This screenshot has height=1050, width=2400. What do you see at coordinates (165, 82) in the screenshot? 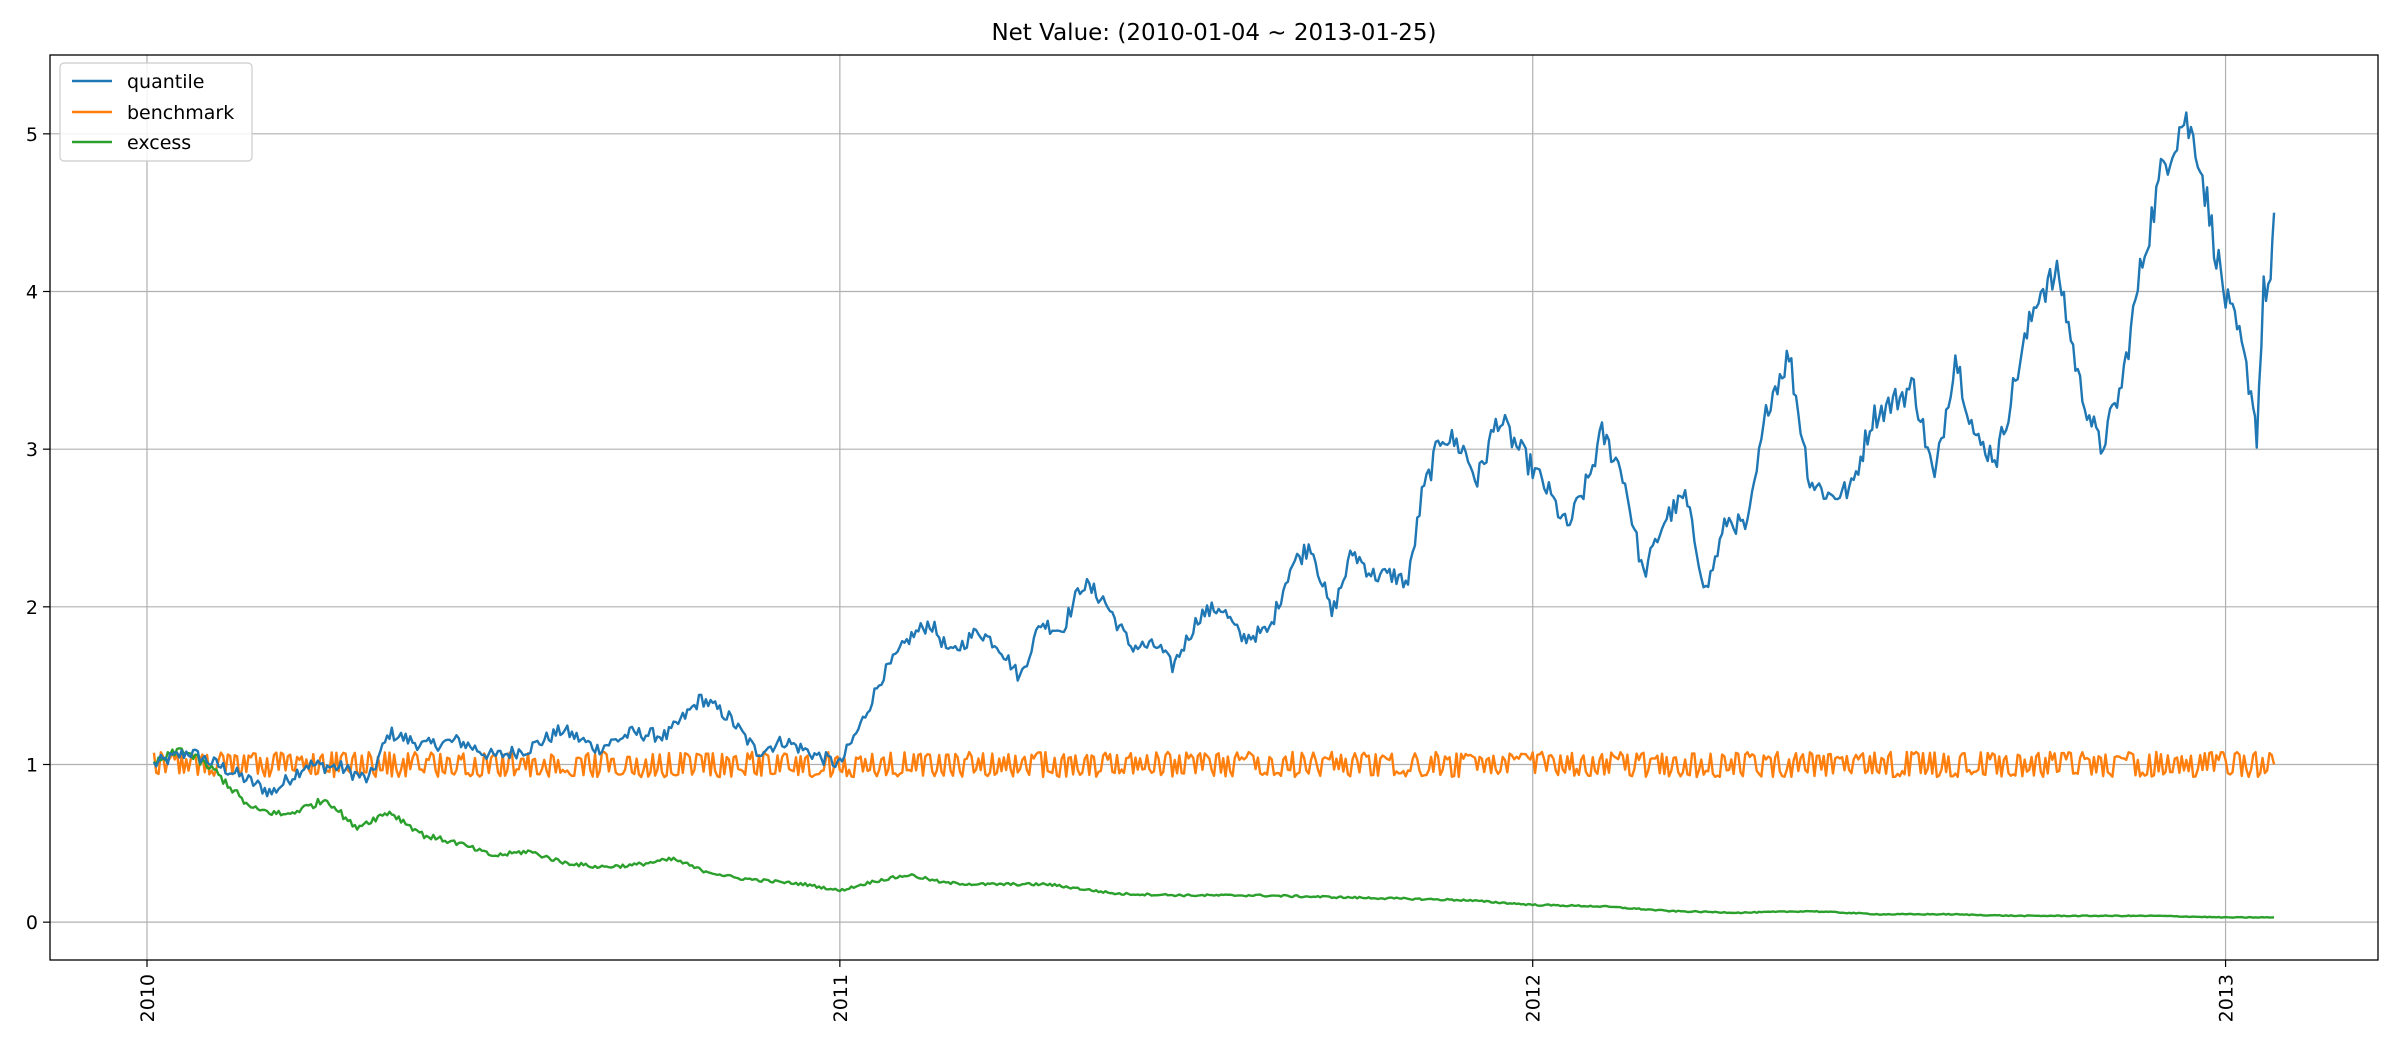
I see `legend-label-quantile: quantile` at bounding box center [165, 82].